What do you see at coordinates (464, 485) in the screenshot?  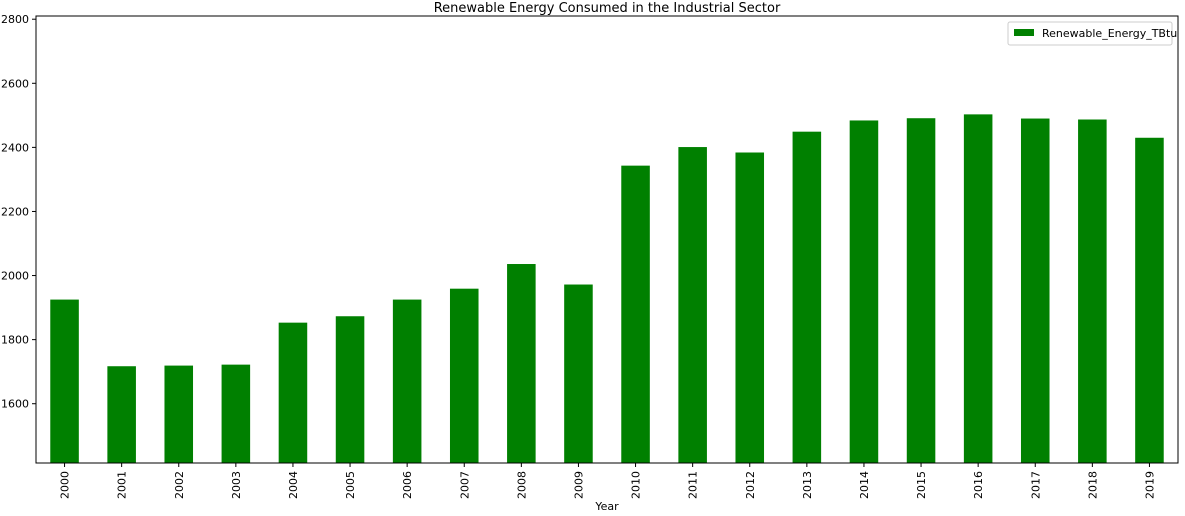 I see `x-tick-label: 2007` at bounding box center [464, 485].